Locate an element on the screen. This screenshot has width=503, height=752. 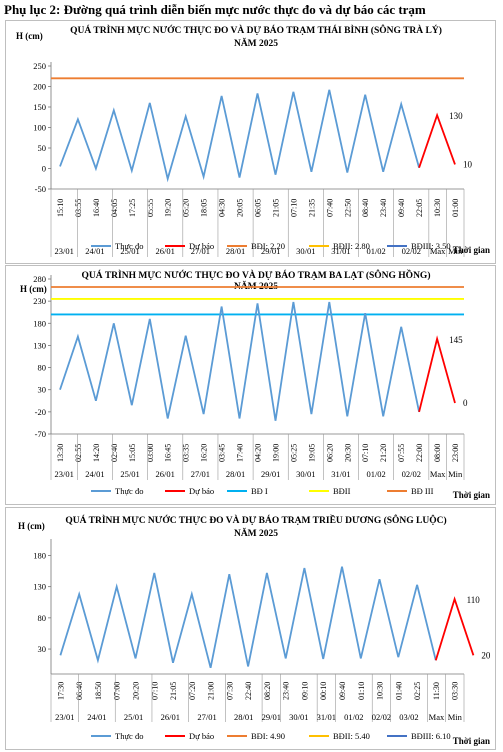
x-tick-time-label: 19:20 is located at coordinates (168, 208).